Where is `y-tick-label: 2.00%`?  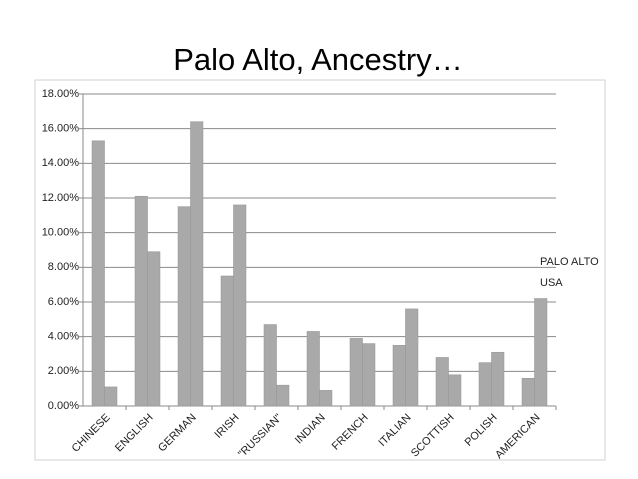
y-tick-label: 2.00% is located at coordinates (63, 371).